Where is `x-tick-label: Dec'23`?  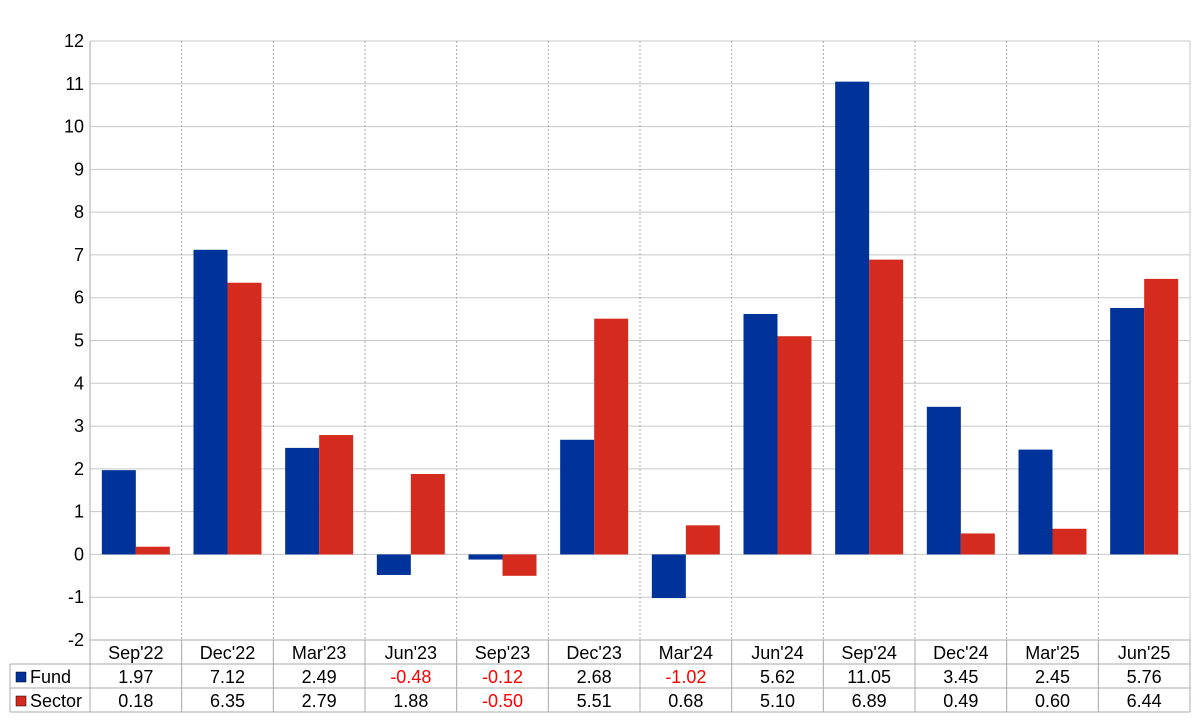
x-tick-label: Dec'23 is located at coordinates (593, 653).